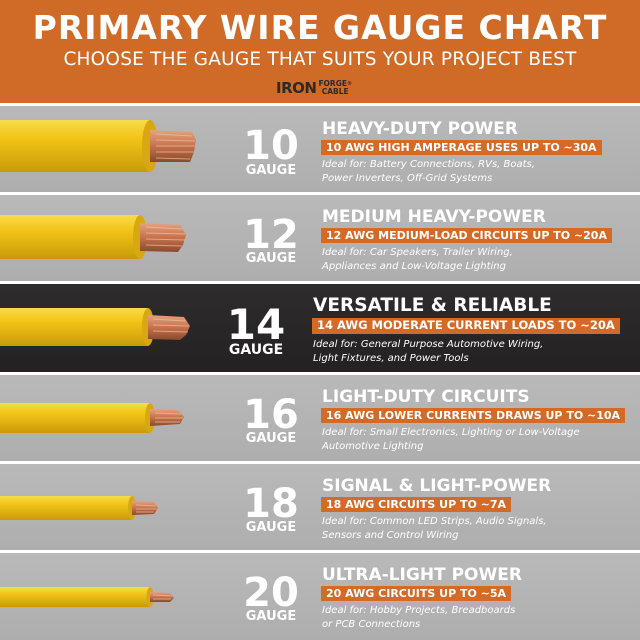 The height and width of the screenshot is (640, 640). What do you see at coordinates (332, 83) in the screenshot?
I see `logo-forge-text: FORGE` at bounding box center [332, 83].